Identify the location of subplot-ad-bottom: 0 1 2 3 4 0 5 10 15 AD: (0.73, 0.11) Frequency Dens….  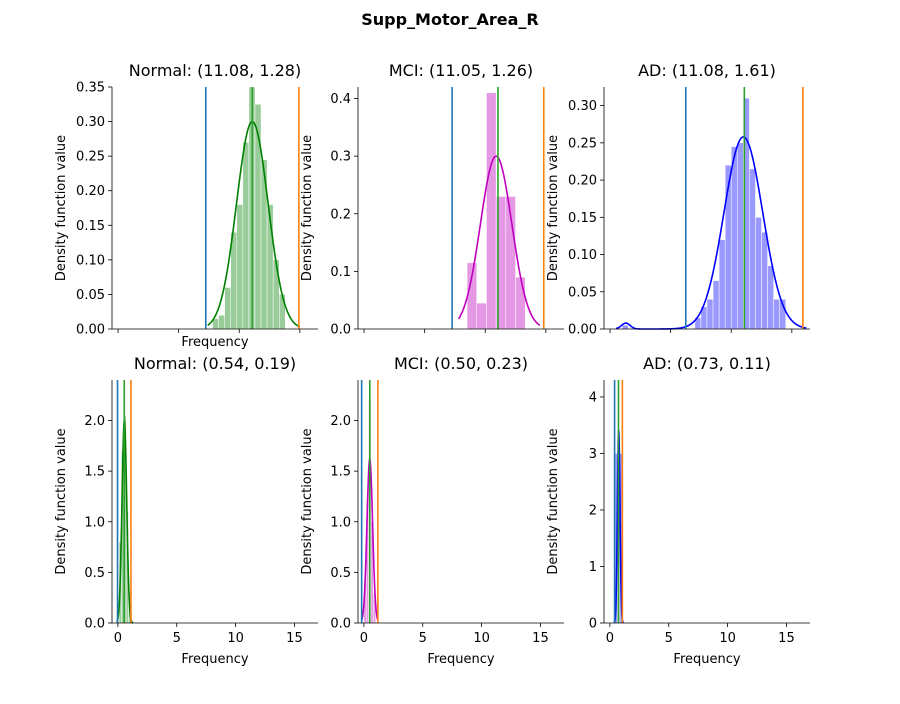
(678, 510).